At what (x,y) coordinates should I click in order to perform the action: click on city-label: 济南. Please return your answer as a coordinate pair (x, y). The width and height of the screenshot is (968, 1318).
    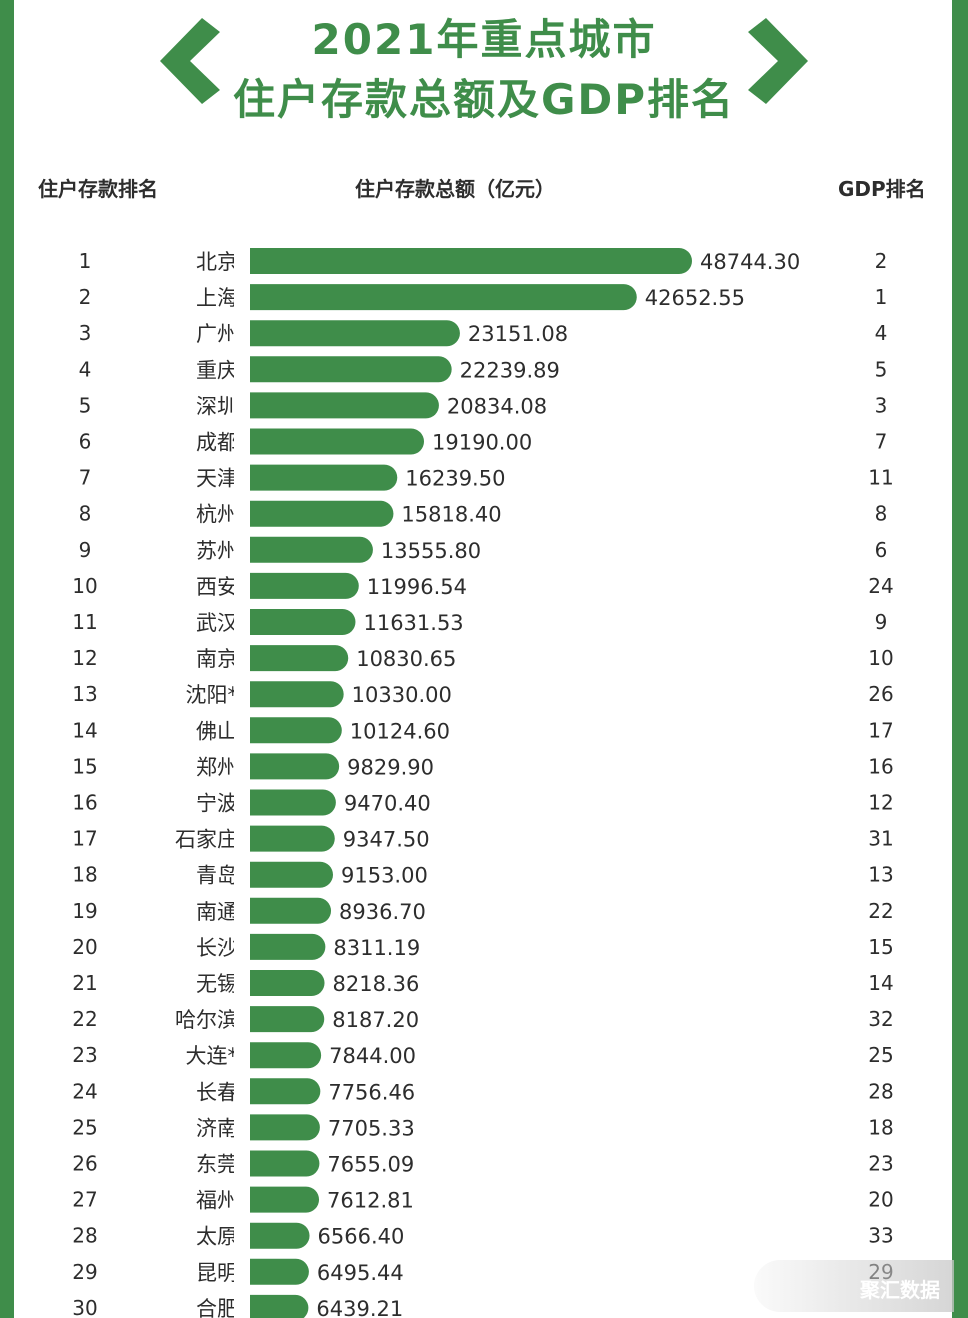
    Looking at the image, I should click on (217, 1128).